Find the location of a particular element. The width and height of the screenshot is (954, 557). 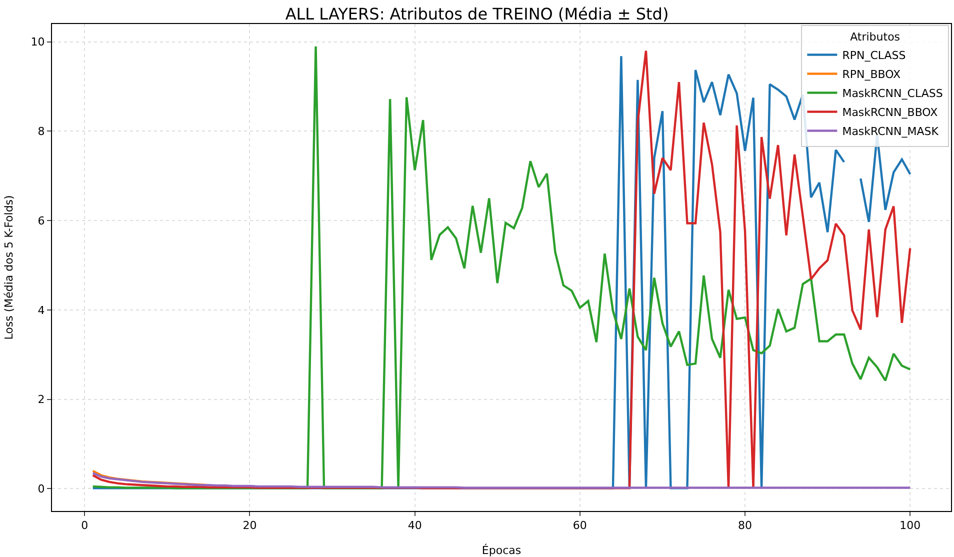

y-tick-label: 0 is located at coordinates (41, 489).